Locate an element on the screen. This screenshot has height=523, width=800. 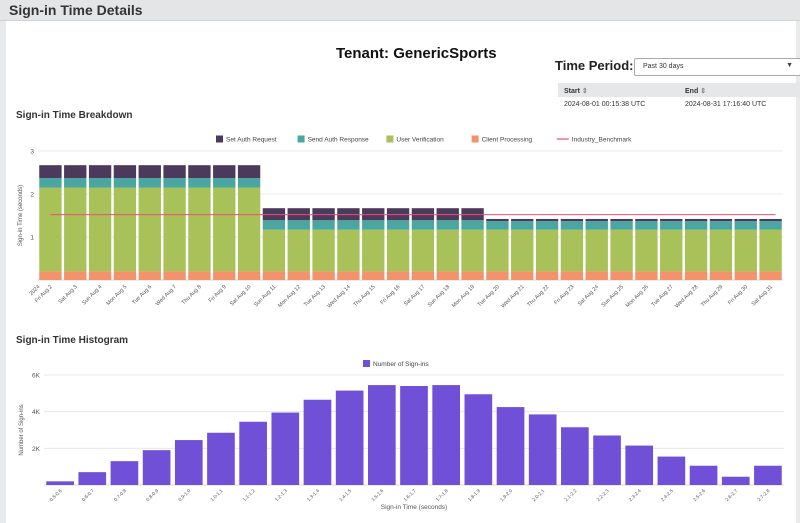
start-header-label: Start is located at coordinates (572, 91).